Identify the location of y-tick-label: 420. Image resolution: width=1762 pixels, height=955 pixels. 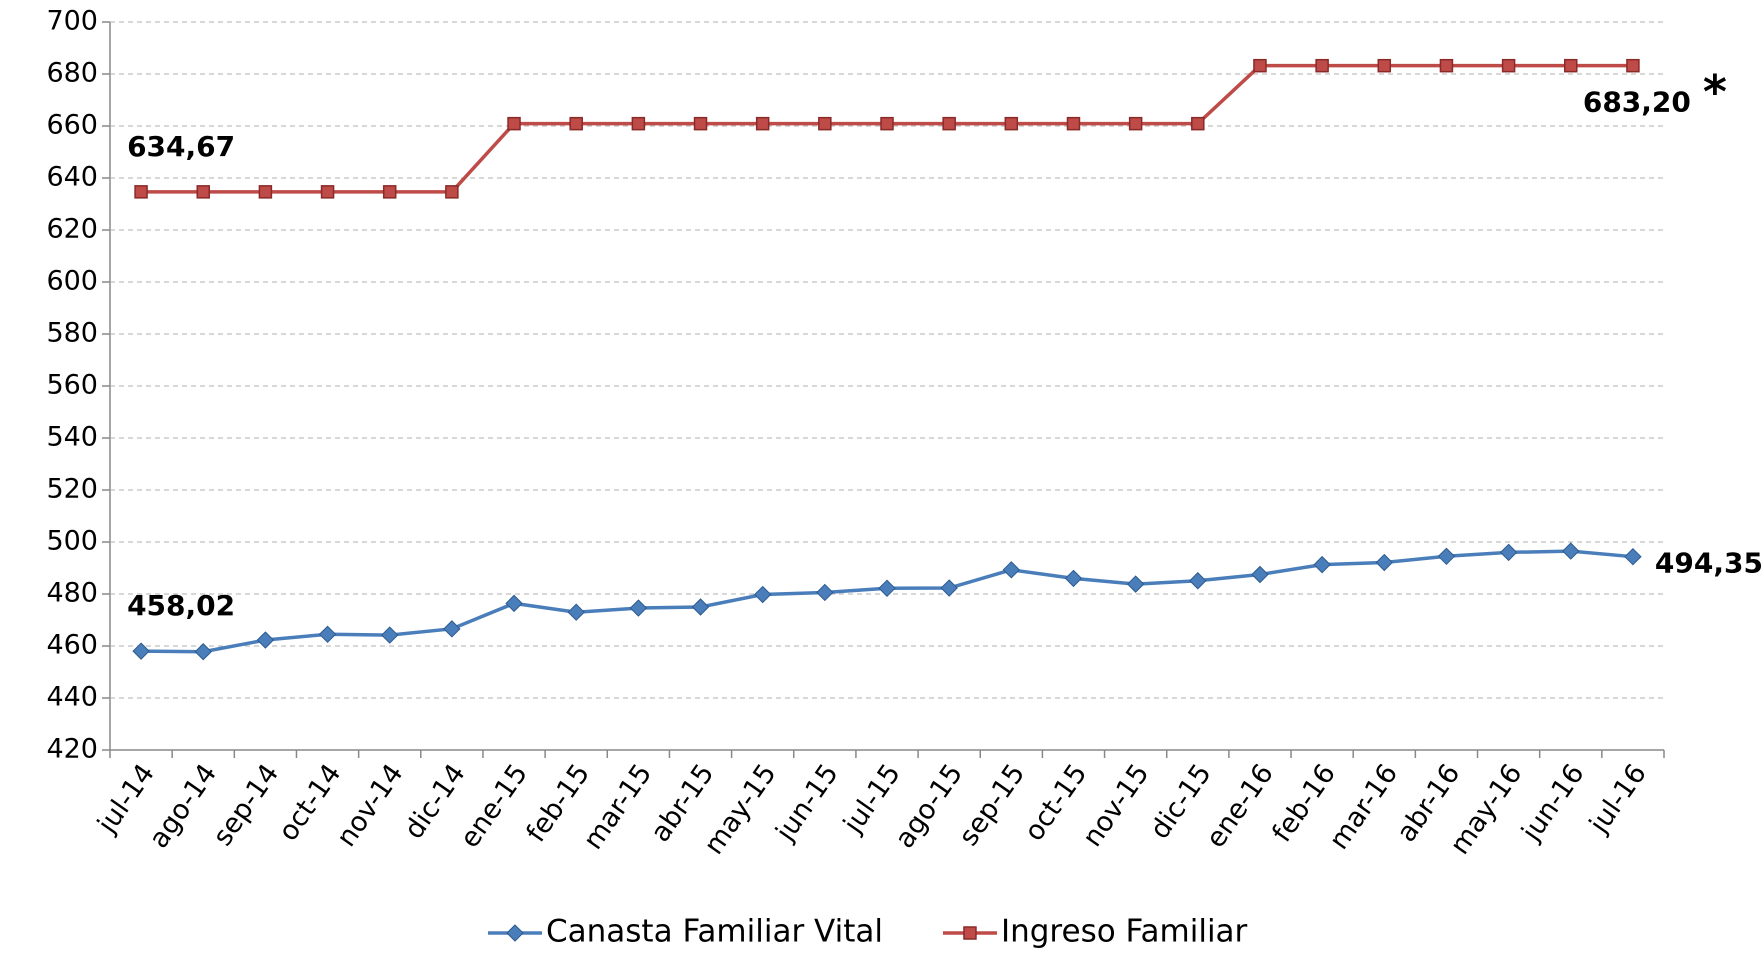
(72, 749).